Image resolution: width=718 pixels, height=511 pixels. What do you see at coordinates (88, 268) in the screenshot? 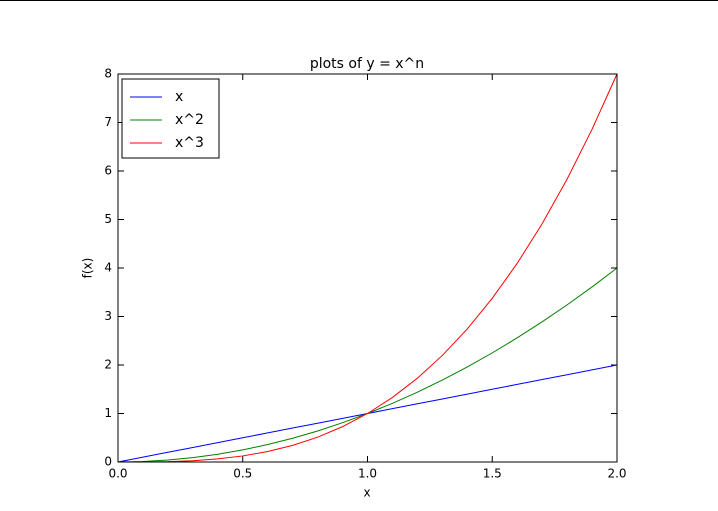
I see `y-axis-label: f(x)` at bounding box center [88, 268].